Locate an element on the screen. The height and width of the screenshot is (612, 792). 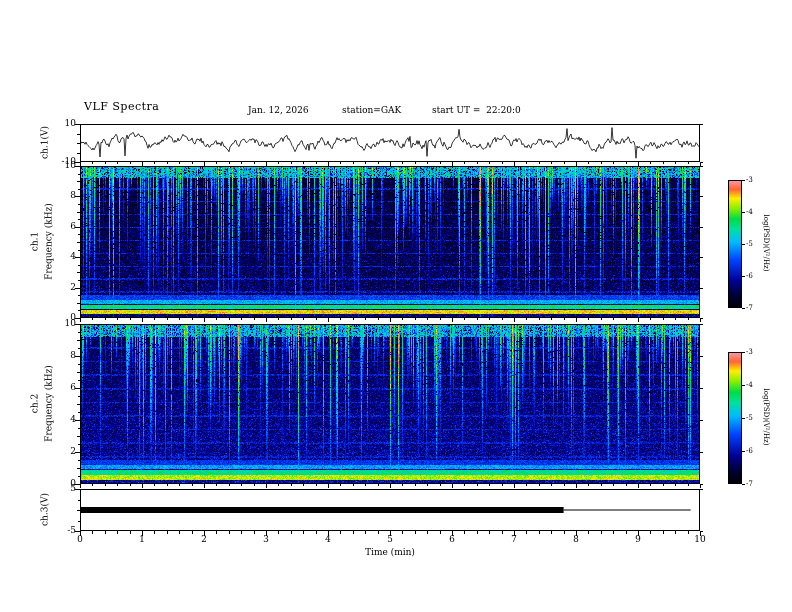
y-tick-label: -10 is located at coordinates (69, 162).